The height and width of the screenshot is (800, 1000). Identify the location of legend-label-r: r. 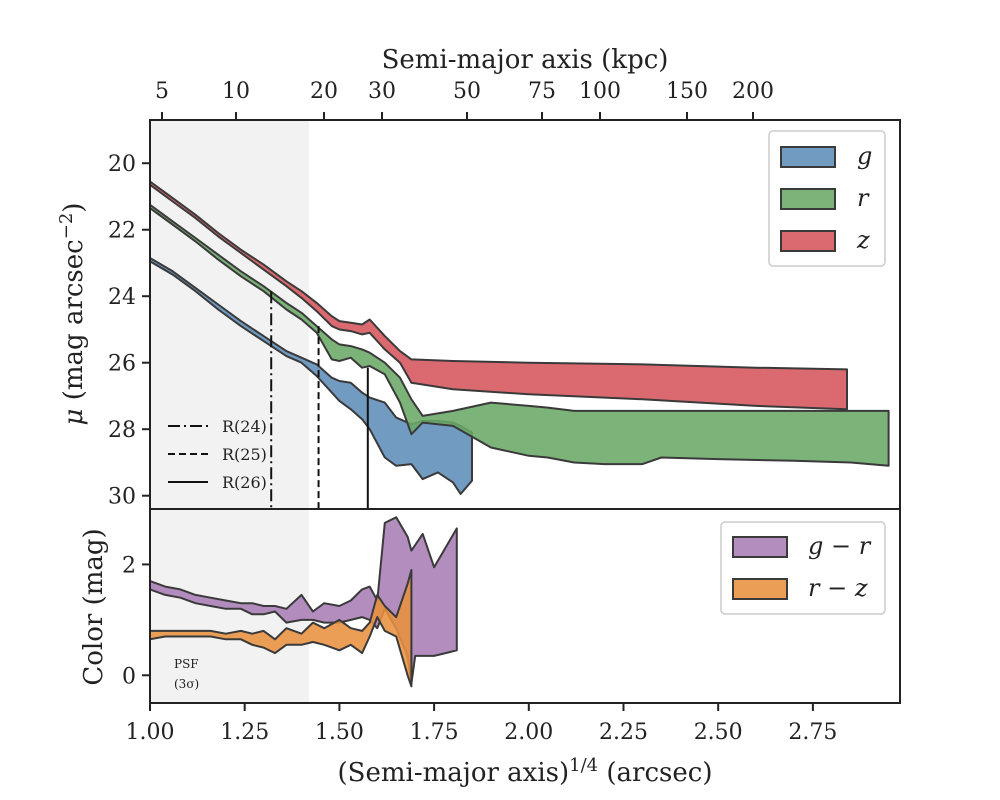
(863, 198).